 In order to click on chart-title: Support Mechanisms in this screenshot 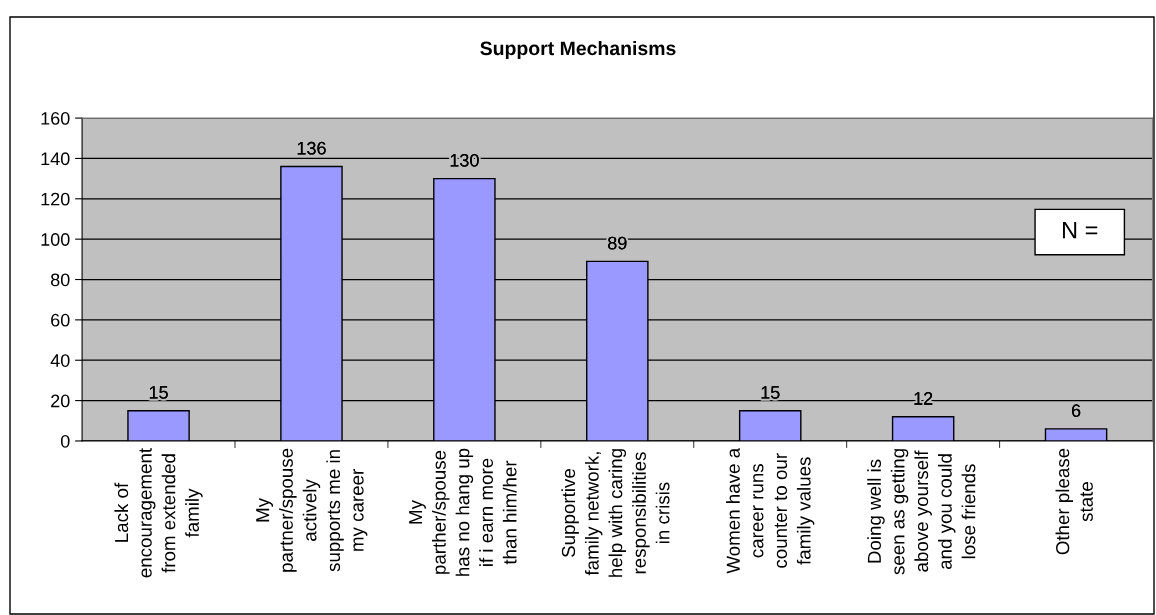, I will do `click(578, 50)`.